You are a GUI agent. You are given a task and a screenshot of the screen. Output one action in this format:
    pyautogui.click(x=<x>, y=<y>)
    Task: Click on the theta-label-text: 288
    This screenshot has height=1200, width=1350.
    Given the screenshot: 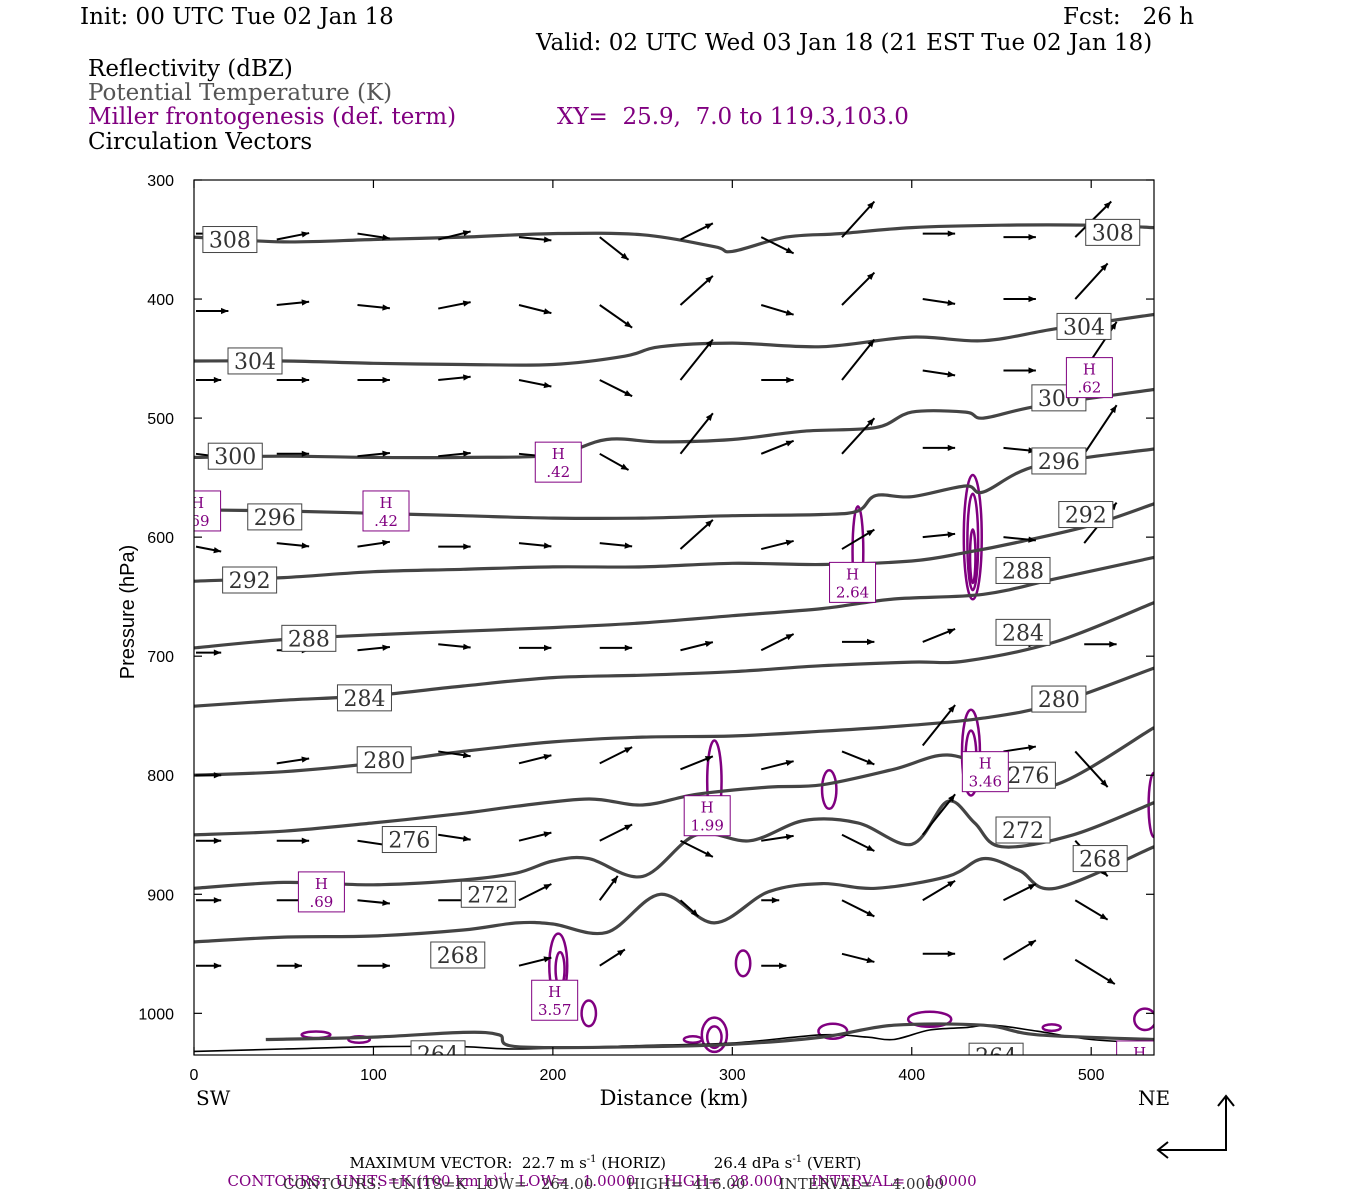 What is the action you would take?
    pyautogui.click(x=309, y=639)
    